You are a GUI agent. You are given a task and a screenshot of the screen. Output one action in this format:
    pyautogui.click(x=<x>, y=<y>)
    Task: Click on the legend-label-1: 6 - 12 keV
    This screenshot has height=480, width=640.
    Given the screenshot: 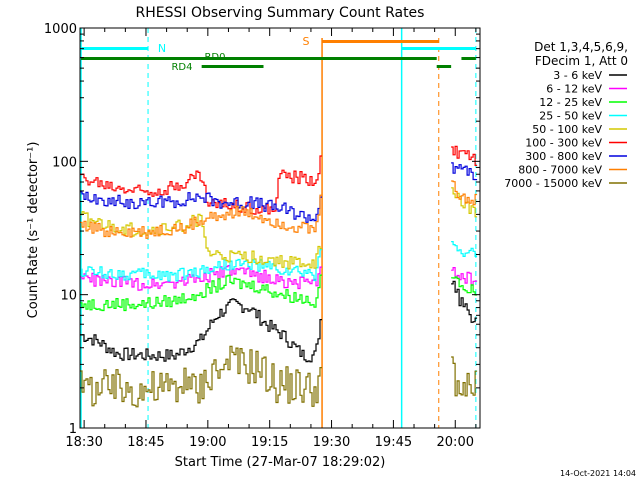 What is the action you would take?
    pyautogui.click(x=574, y=89)
    